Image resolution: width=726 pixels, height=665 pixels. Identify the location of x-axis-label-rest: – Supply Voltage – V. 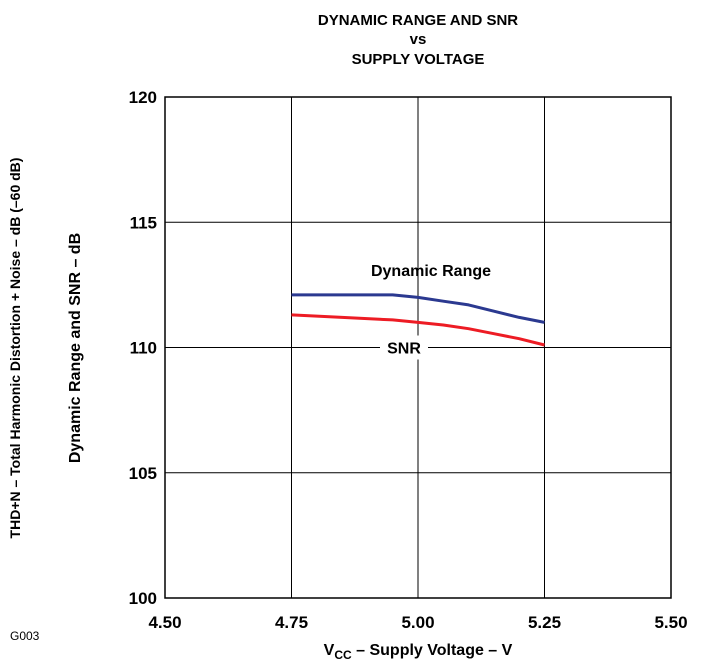
(432, 650).